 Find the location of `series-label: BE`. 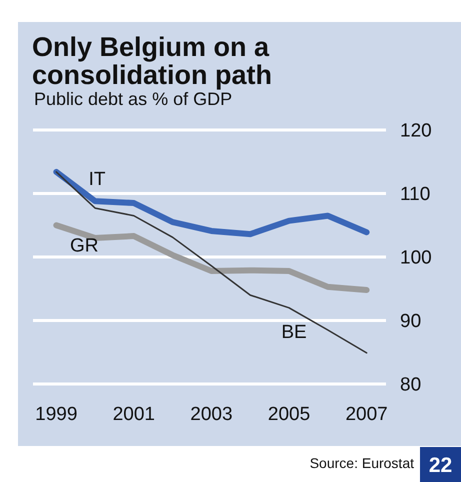

series-label: BE is located at coordinates (294, 332).